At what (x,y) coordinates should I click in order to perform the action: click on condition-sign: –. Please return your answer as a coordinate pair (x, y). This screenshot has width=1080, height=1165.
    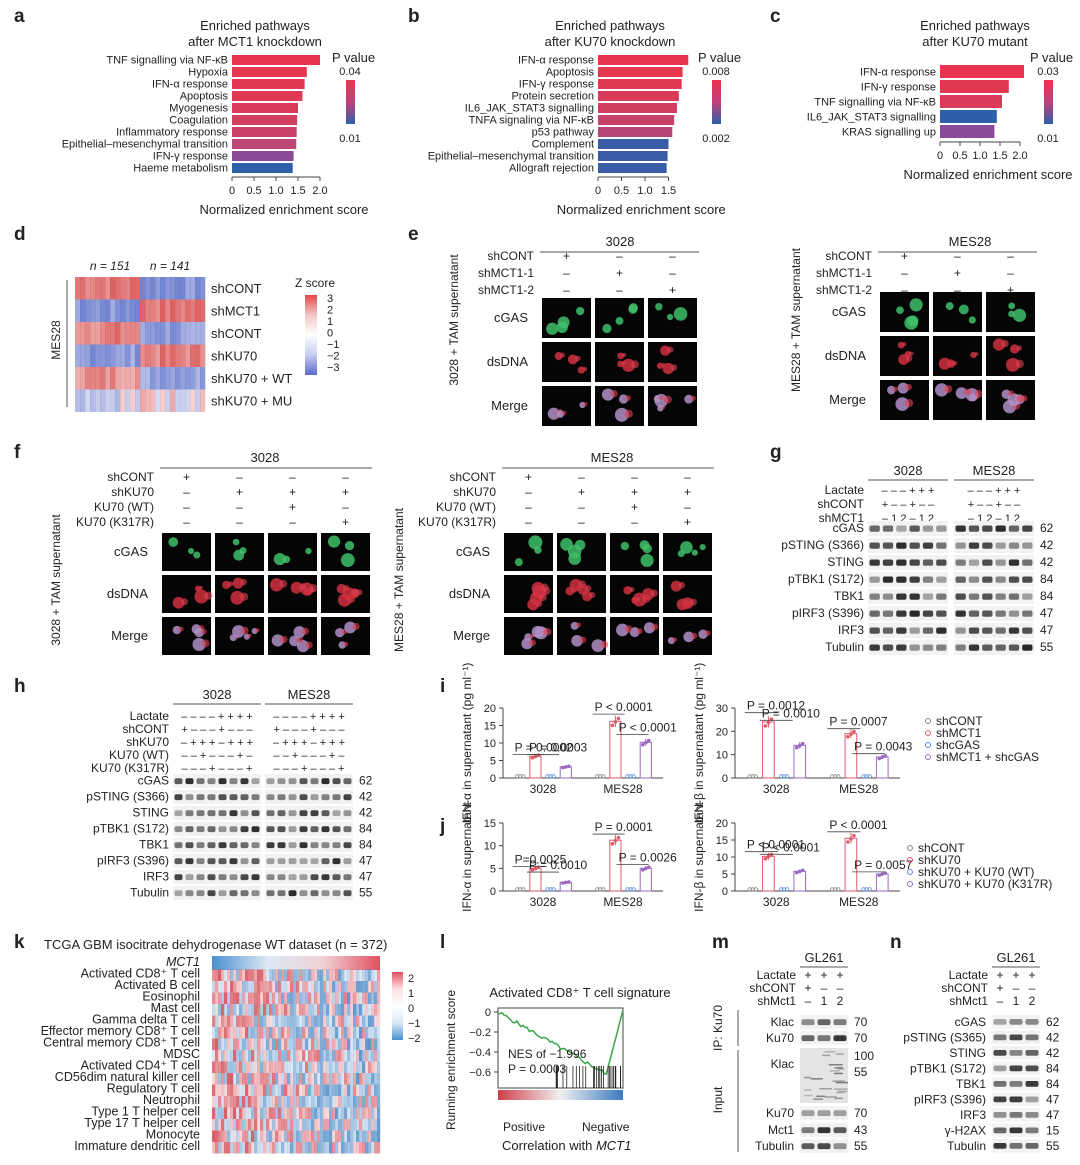
    Looking at the image, I should click on (581, 507).